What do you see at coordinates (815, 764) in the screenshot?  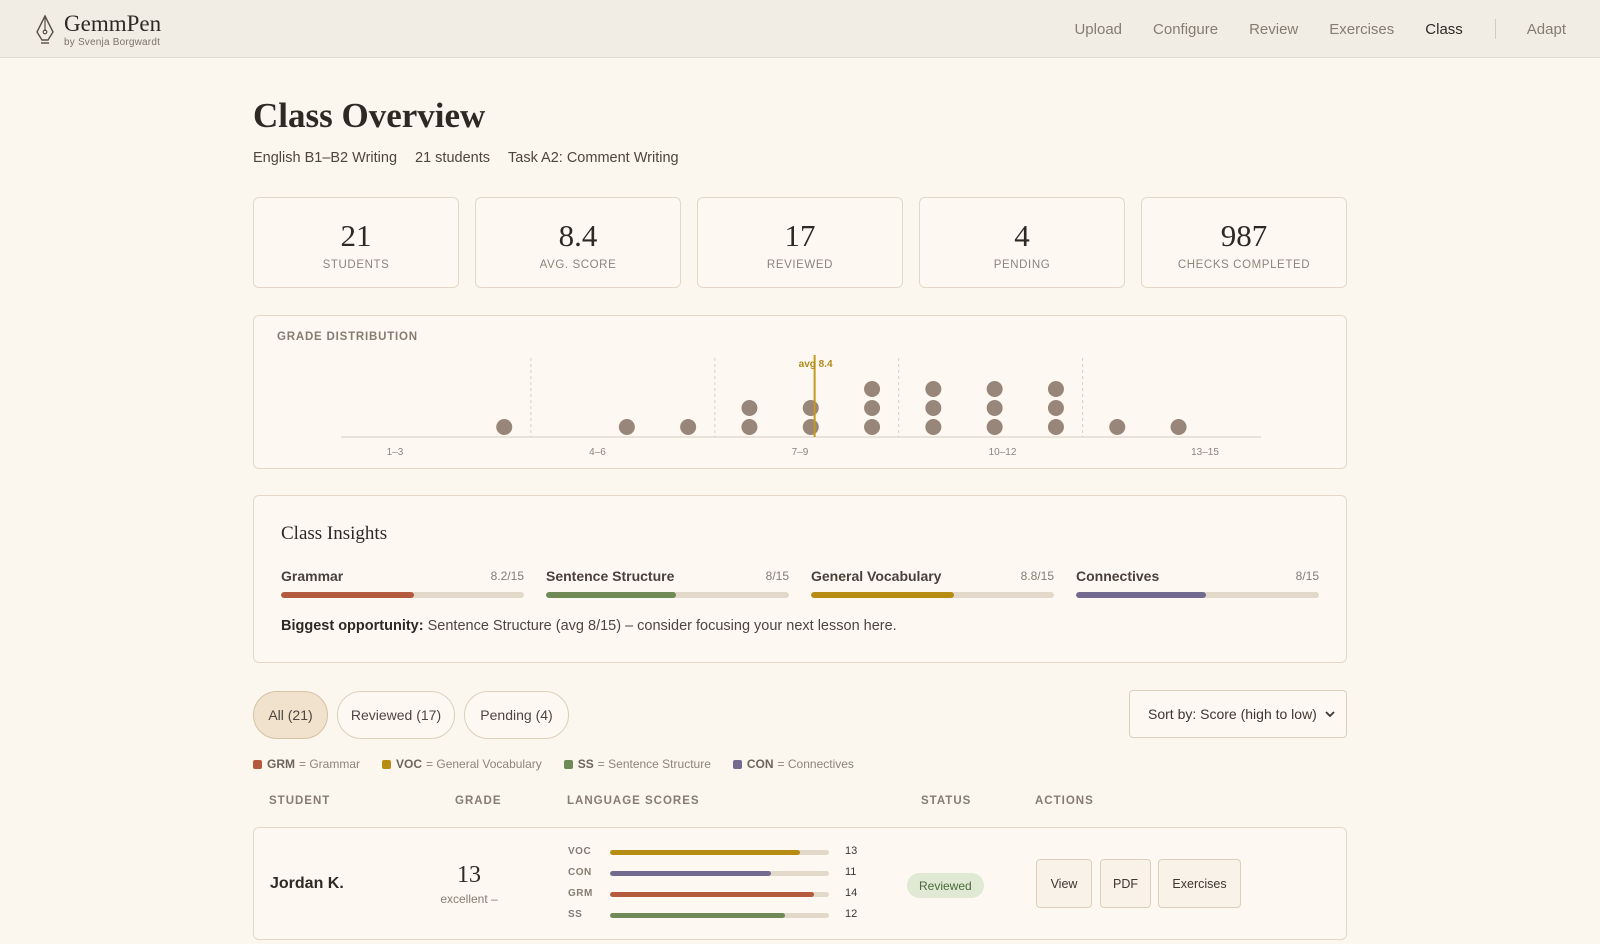 I see `legend-name: = Connectives` at bounding box center [815, 764].